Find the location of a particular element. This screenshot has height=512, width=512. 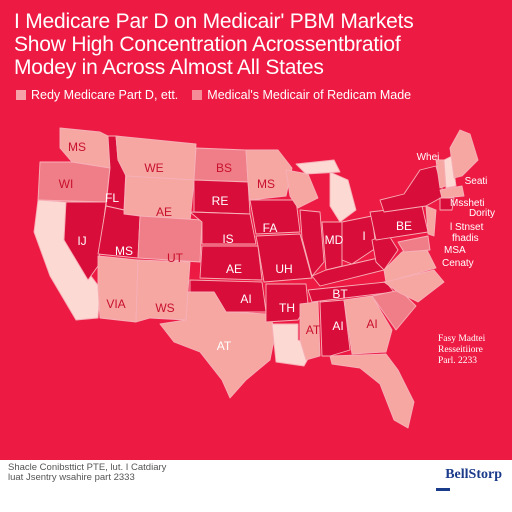

legend-label-1: Redy Medicare Part D, ett. is located at coordinates (105, 95).